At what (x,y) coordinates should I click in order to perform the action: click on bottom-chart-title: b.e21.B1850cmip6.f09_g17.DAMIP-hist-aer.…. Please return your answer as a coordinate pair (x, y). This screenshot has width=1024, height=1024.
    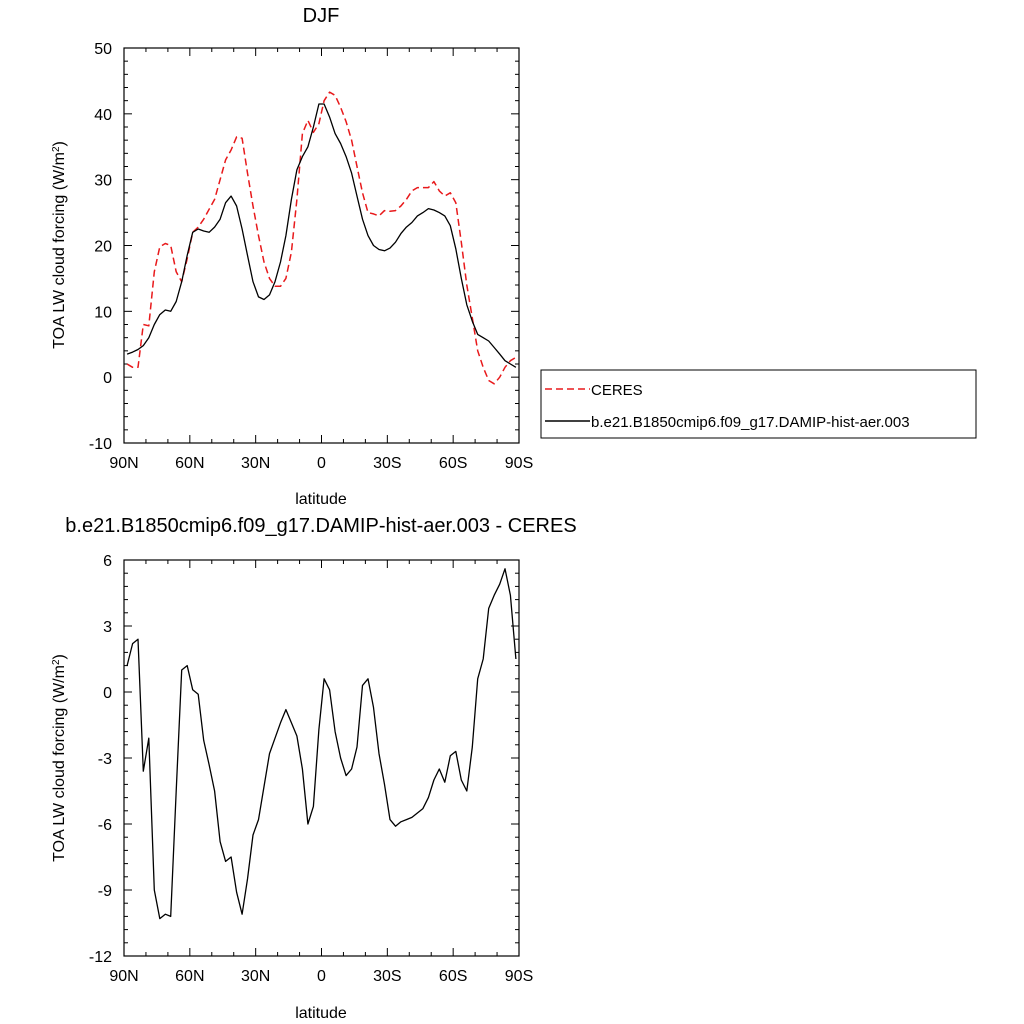
    Looking at the image, I should click on (320, 526).